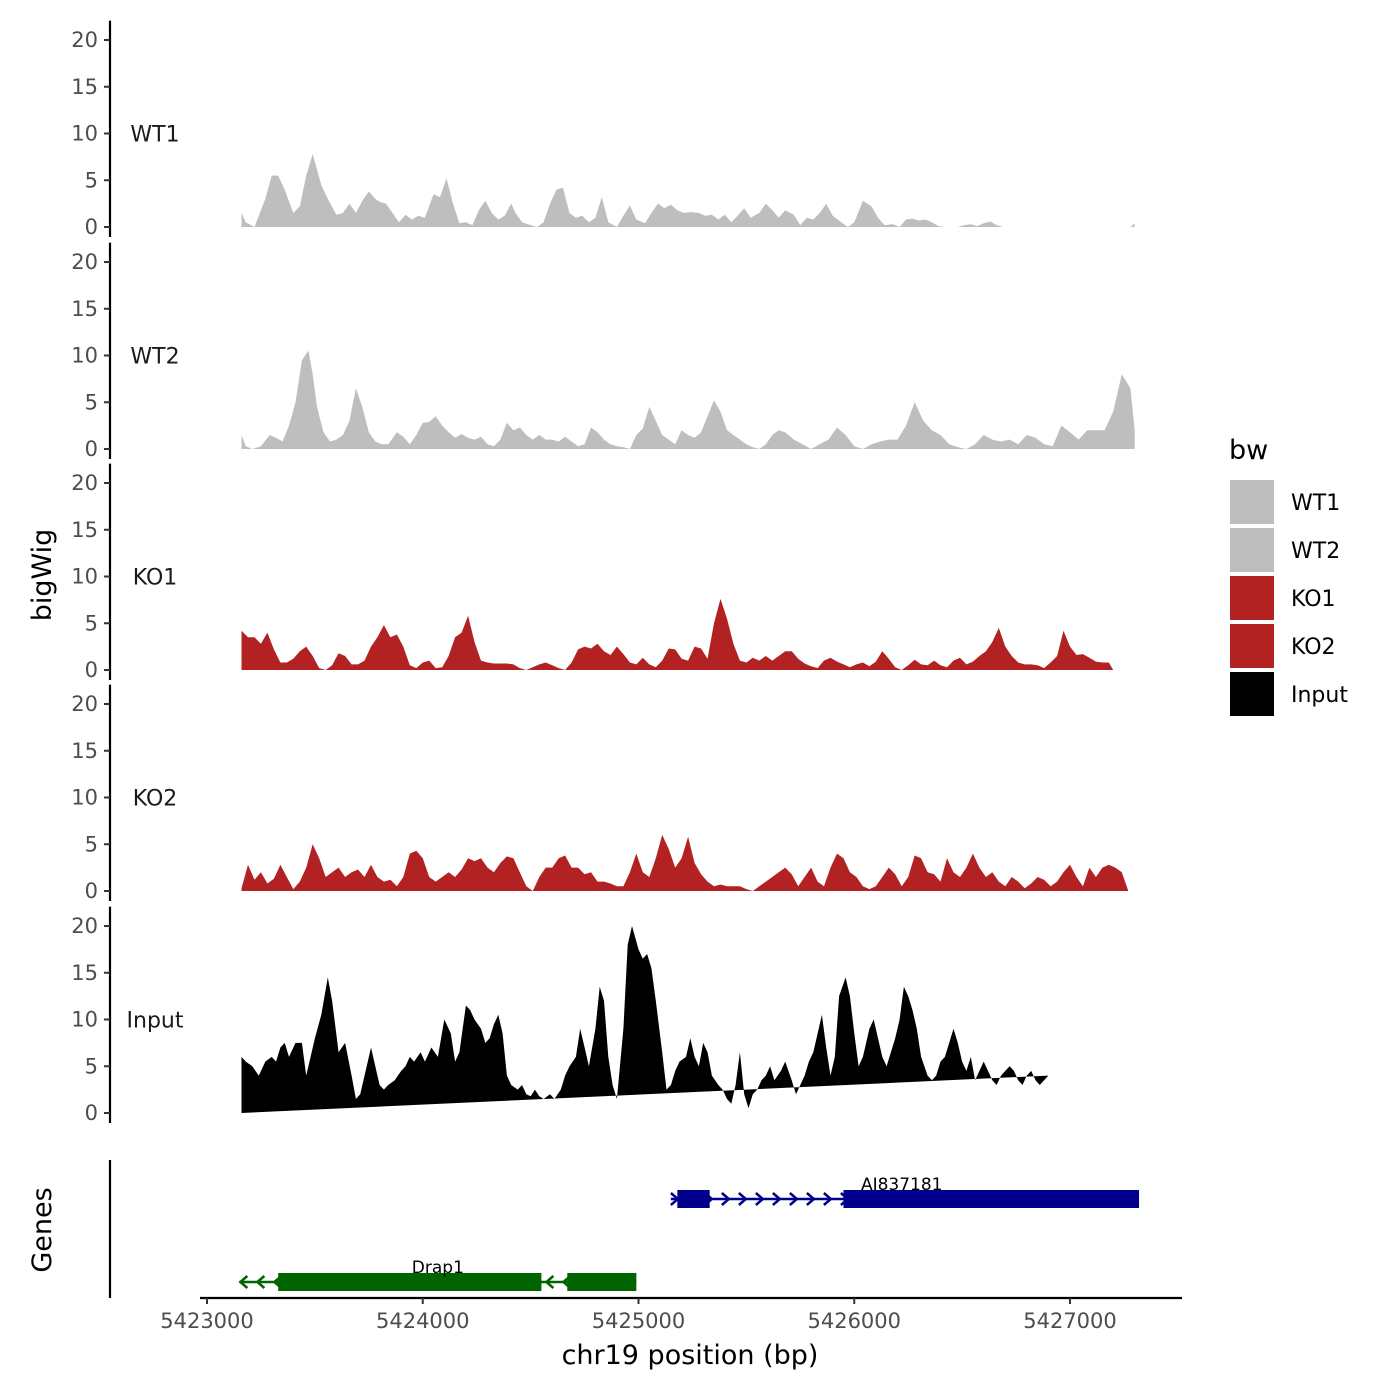 The image size is (1400, 1400). I want to click on y-tick-label-input-0: 0, so click(91, 1113).